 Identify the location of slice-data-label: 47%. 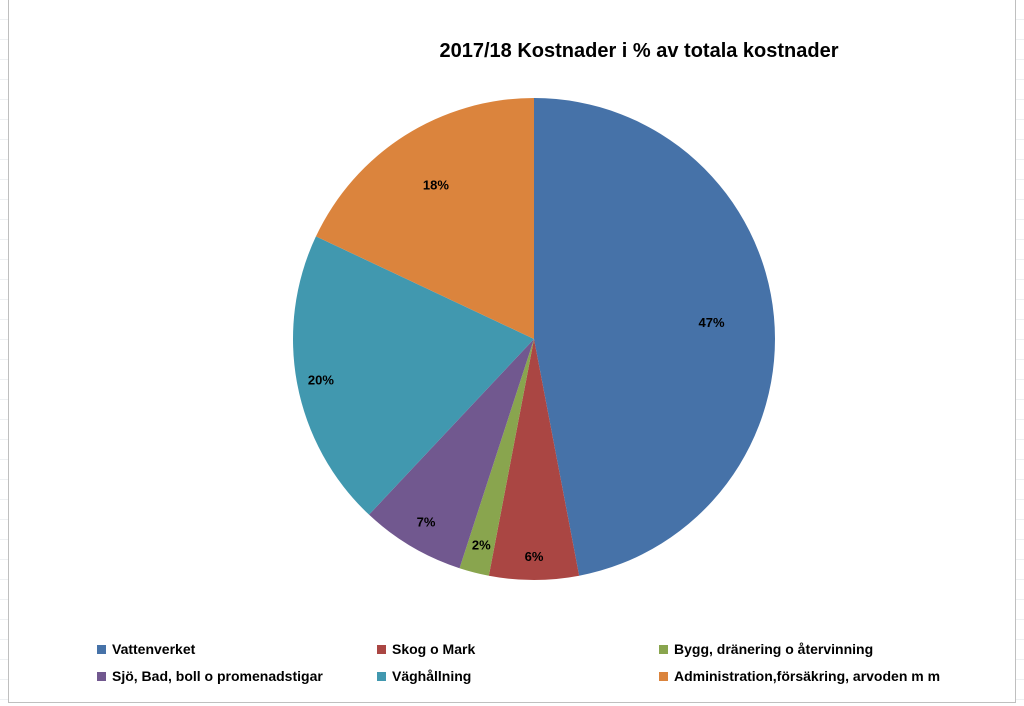
(711, 322).